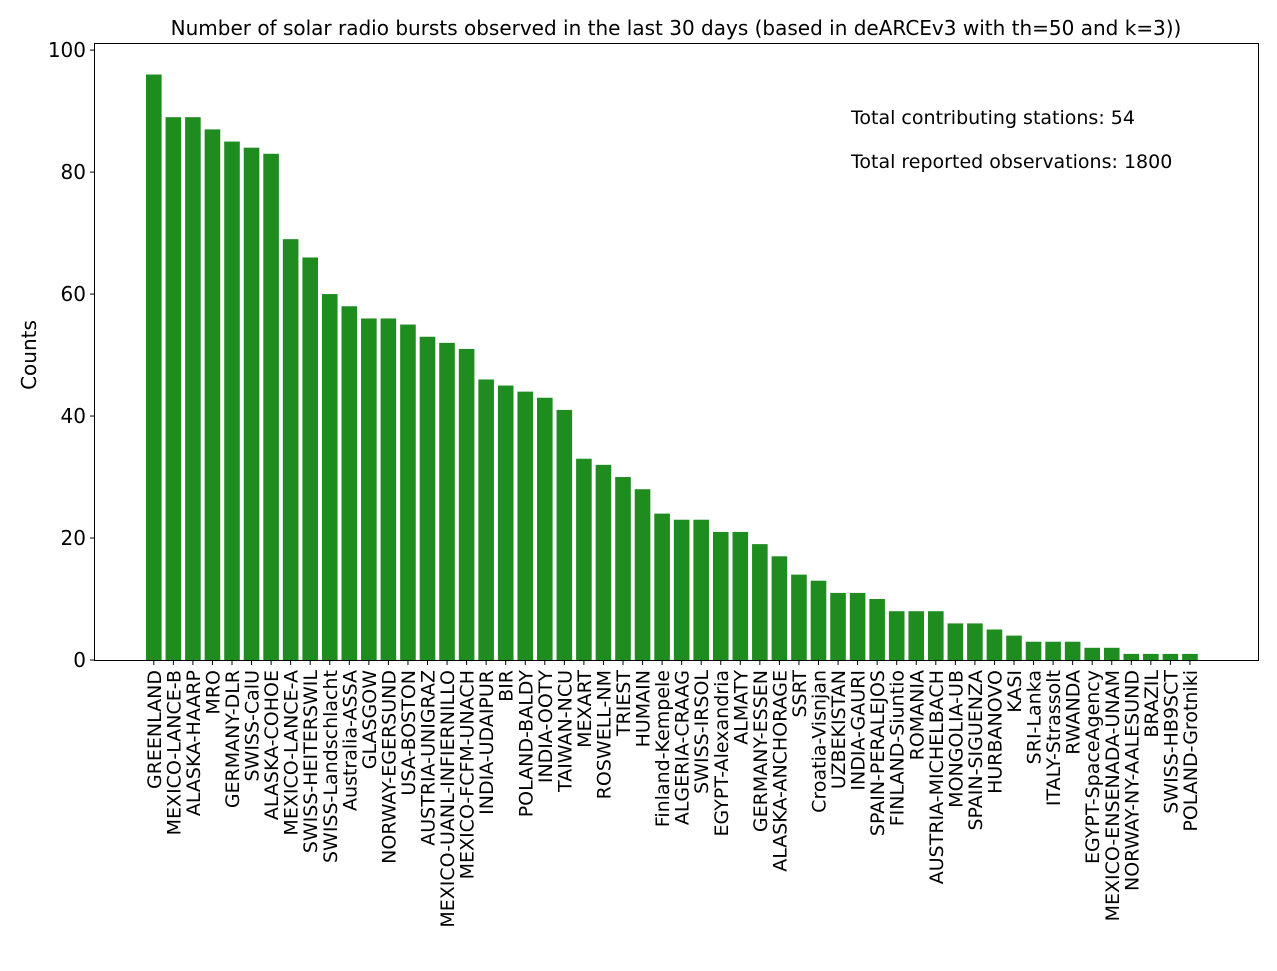 The height and width of the screenshot is (971, 1277). Describe the element at coordinates (331, 766) in the screenshot. I see `x-tick-label: SWISS-Landschlacht` at that location.